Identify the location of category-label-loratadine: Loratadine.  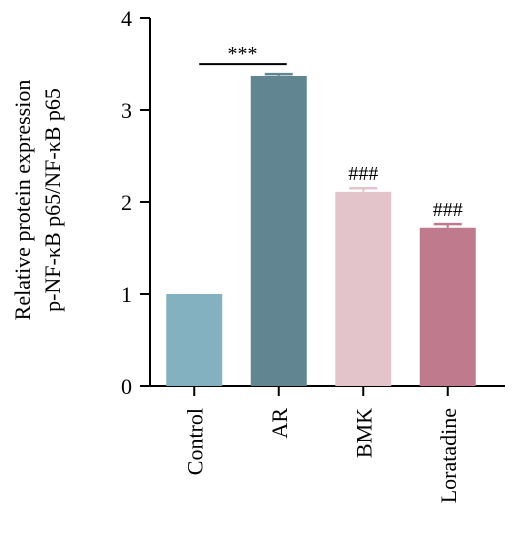
(448, 455).